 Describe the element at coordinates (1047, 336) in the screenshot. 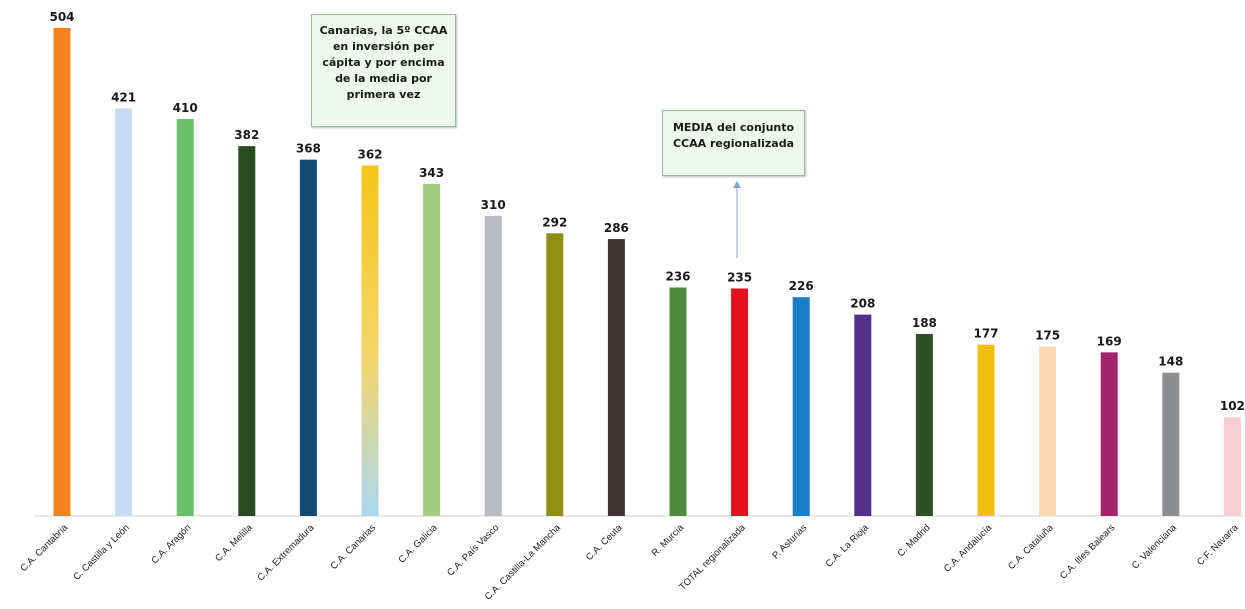

I see `bar-value-label: 175` at that location.